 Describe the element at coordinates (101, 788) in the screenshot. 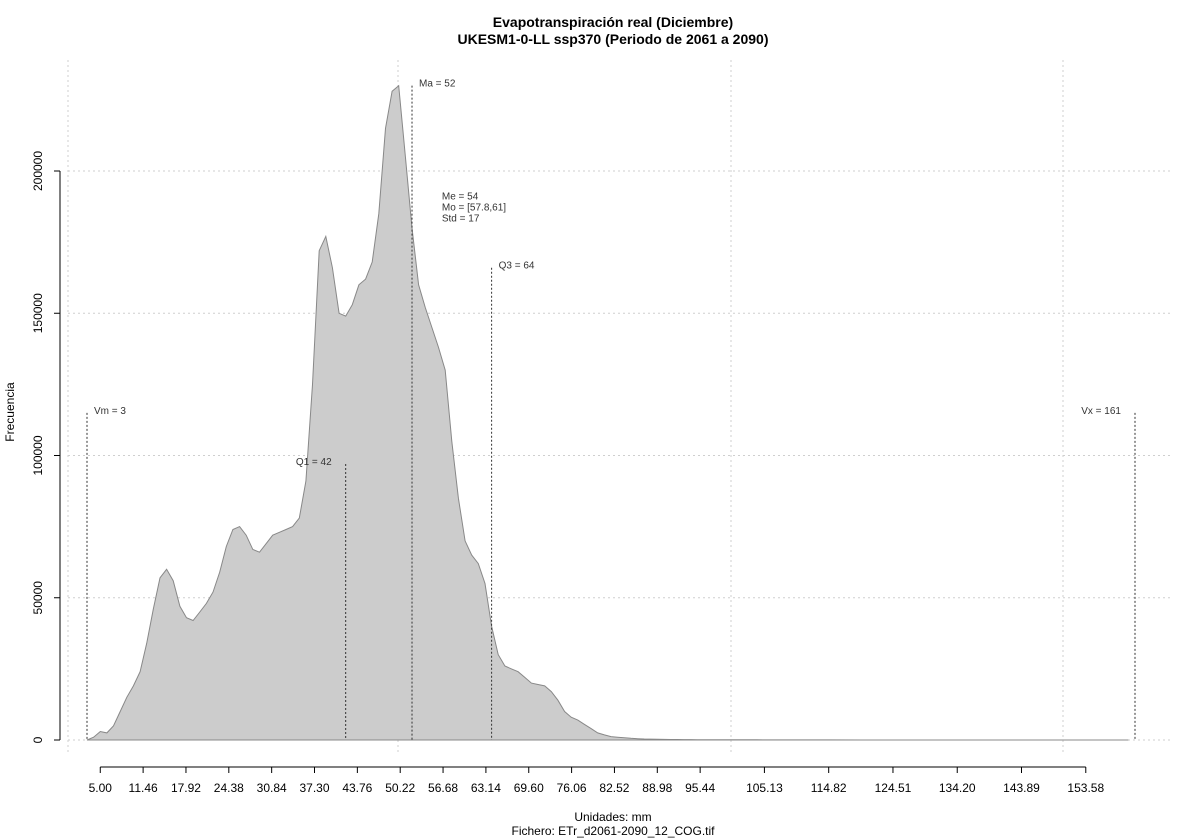

I see `x-tick-label-0: 5.00` at that location.